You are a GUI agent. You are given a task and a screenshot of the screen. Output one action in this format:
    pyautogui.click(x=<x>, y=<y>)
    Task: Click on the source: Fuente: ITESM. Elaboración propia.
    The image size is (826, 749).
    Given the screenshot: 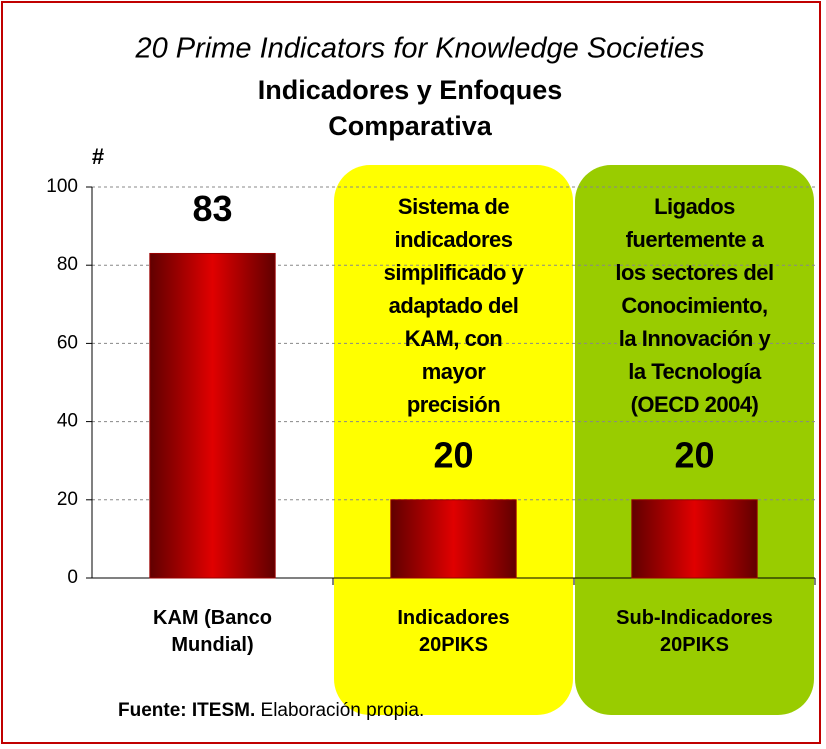 What is the action you would take?
    pyautogui.click(x=271, y=711)
    